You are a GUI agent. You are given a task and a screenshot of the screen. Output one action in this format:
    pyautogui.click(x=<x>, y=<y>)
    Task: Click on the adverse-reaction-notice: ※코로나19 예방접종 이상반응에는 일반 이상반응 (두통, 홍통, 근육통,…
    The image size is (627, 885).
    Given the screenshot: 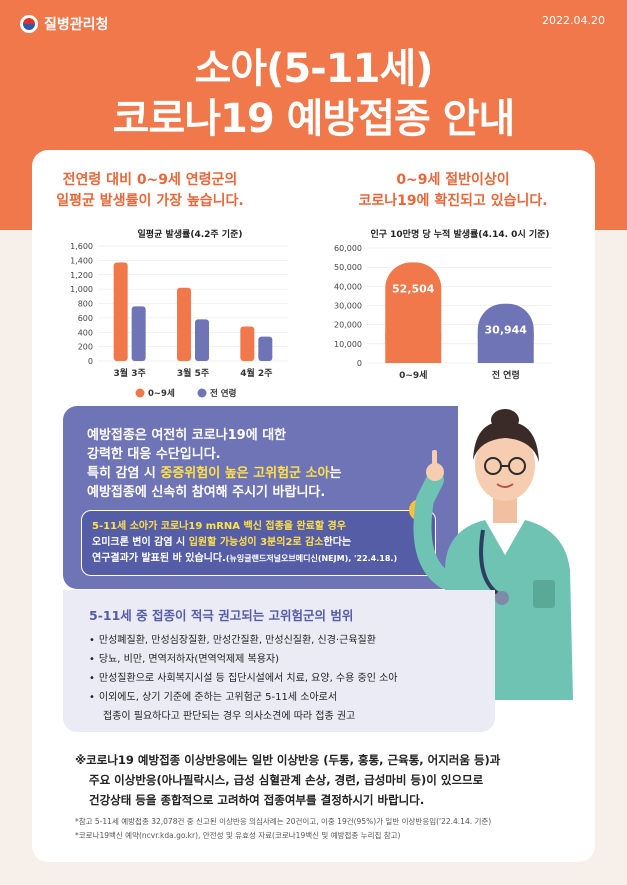 What is the action you would take?
    pyautogui.click(x=325, y=780)
    